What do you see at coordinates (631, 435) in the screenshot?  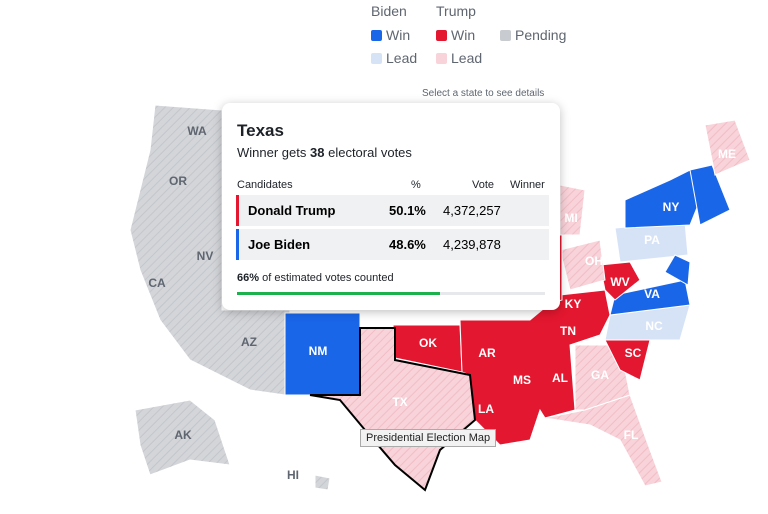 I see `state-label: FL` at bounding box center [631, 435].